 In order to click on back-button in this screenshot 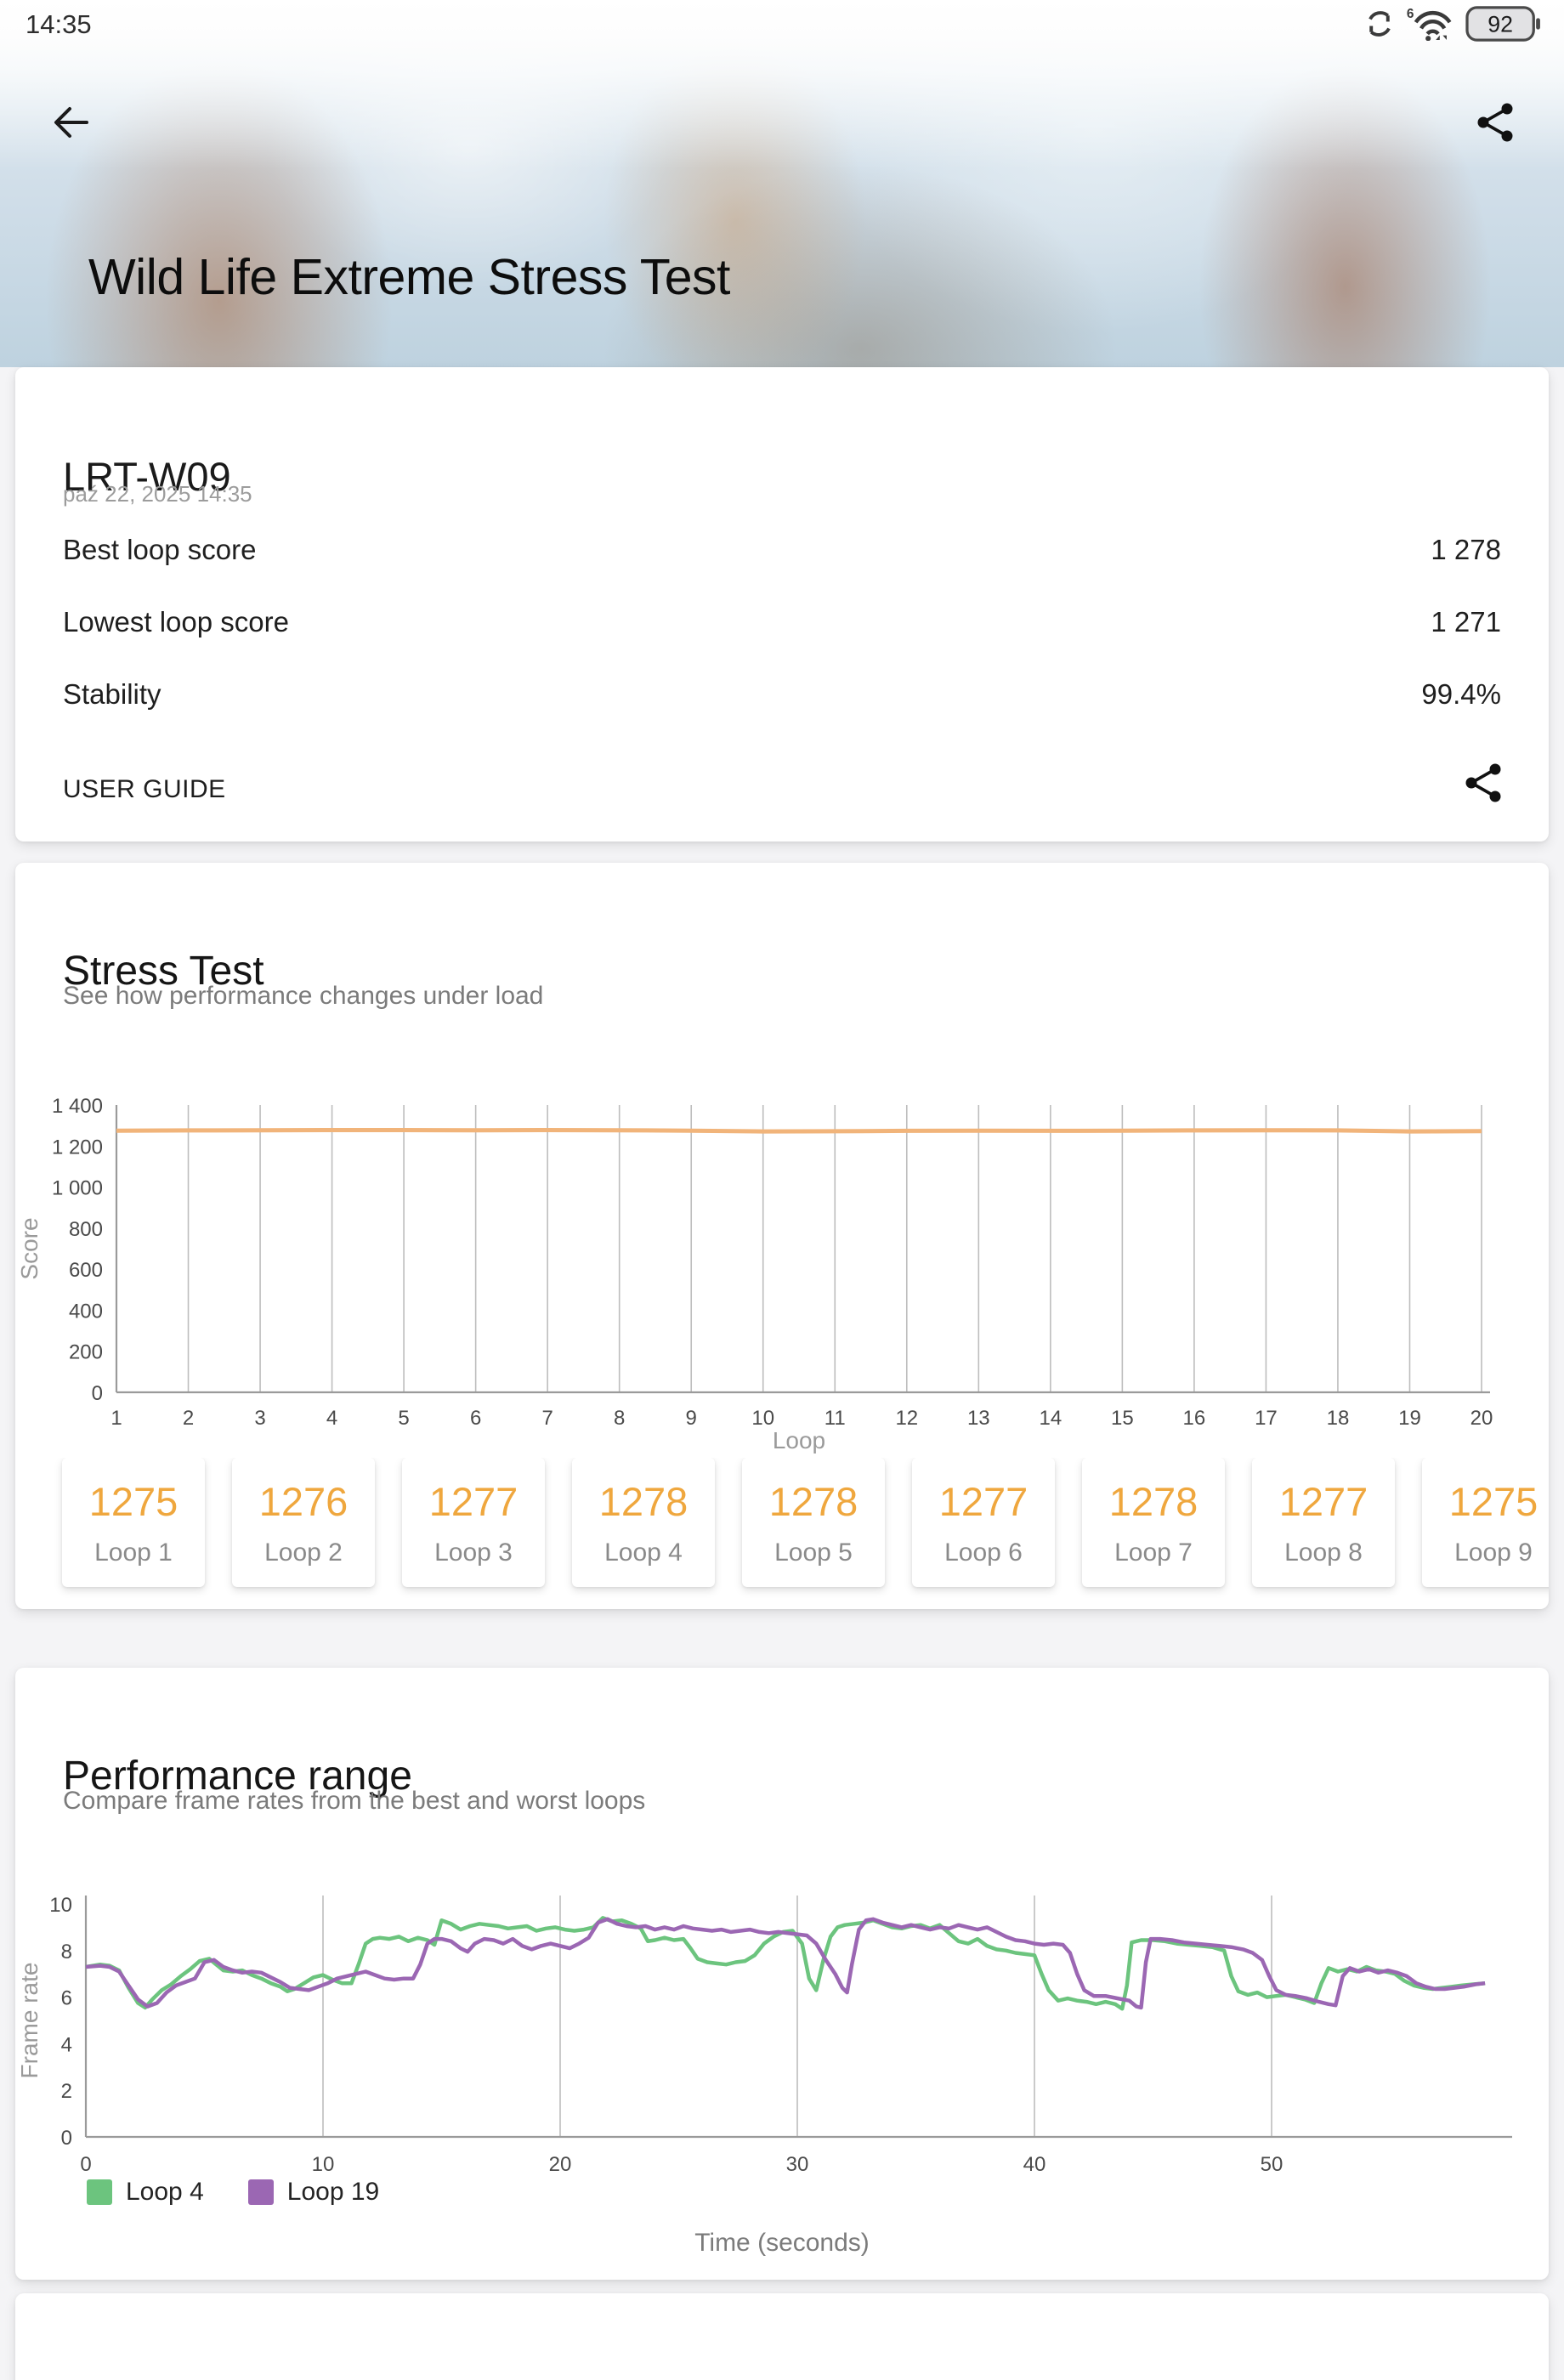, I will do `click(71, 122)`.